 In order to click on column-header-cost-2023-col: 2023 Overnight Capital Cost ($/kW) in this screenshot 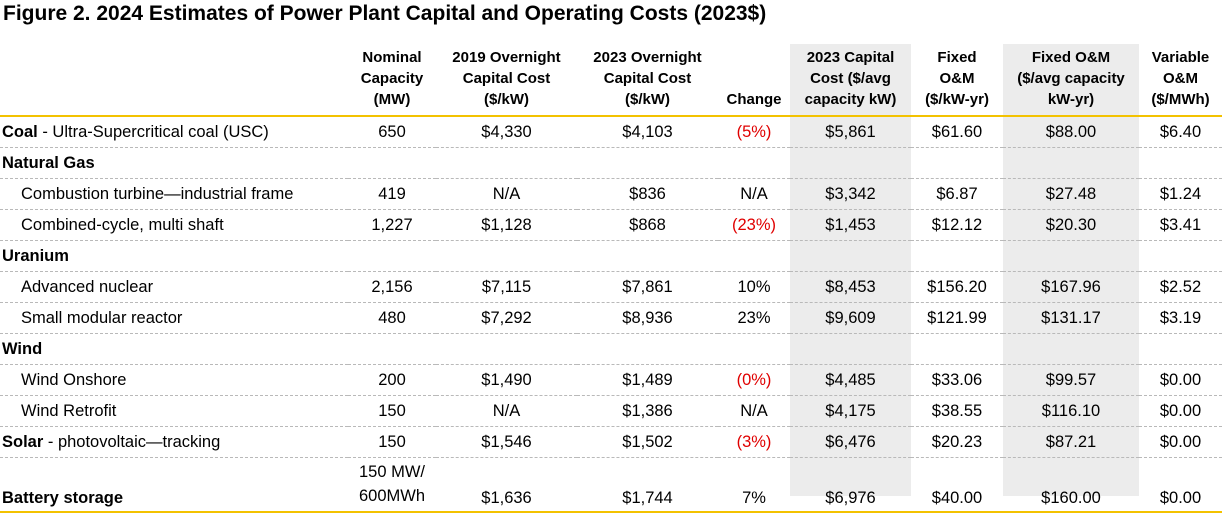, I will do `click(647, 80)`.